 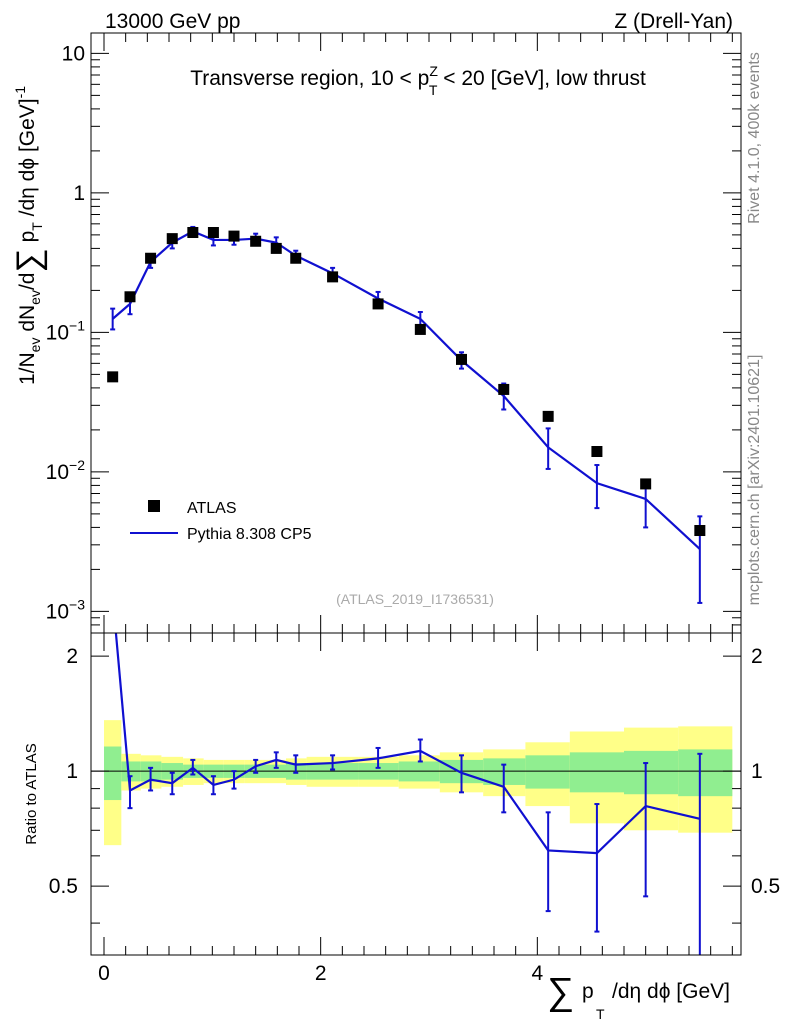 I want to click on legend-atlas-label: ATLAS, so click(x=212, y=508).